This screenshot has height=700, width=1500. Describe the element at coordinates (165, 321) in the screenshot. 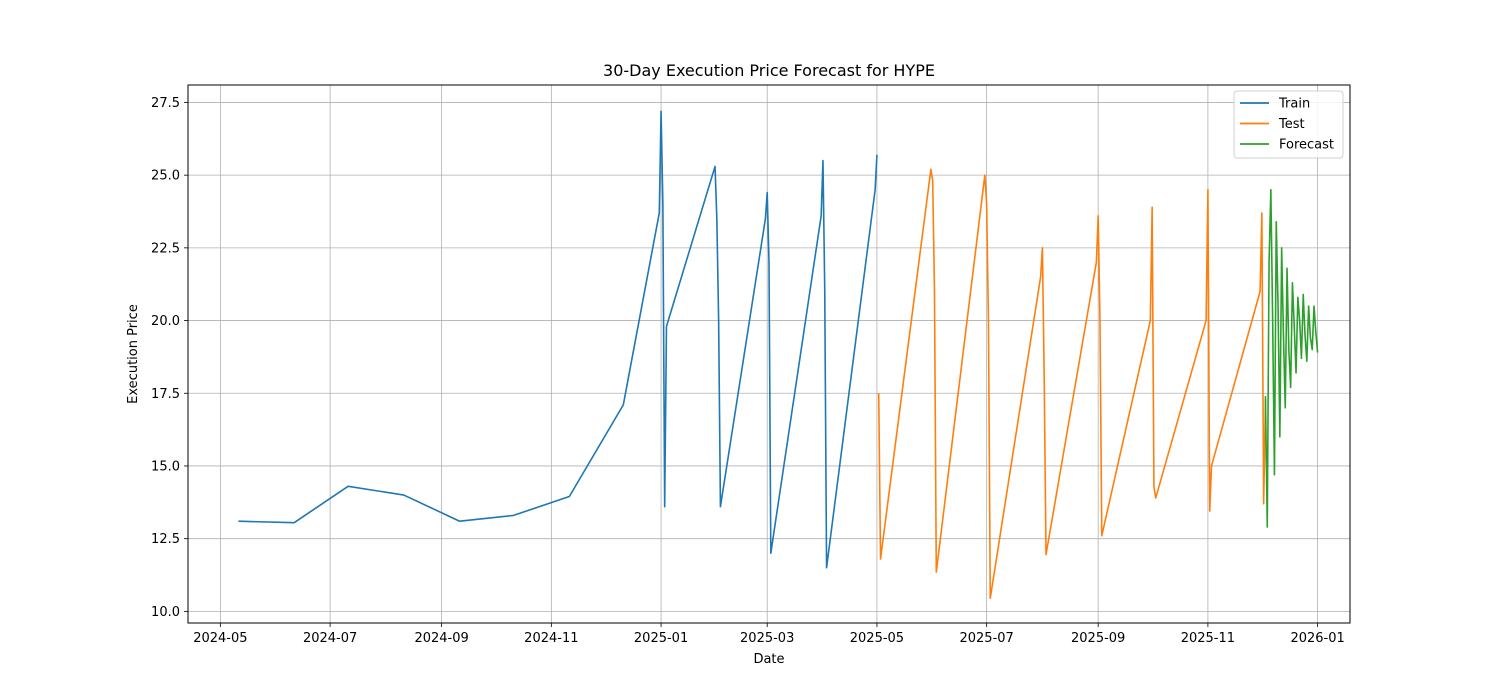

I see `y-tick-label: 20.0` at that location.